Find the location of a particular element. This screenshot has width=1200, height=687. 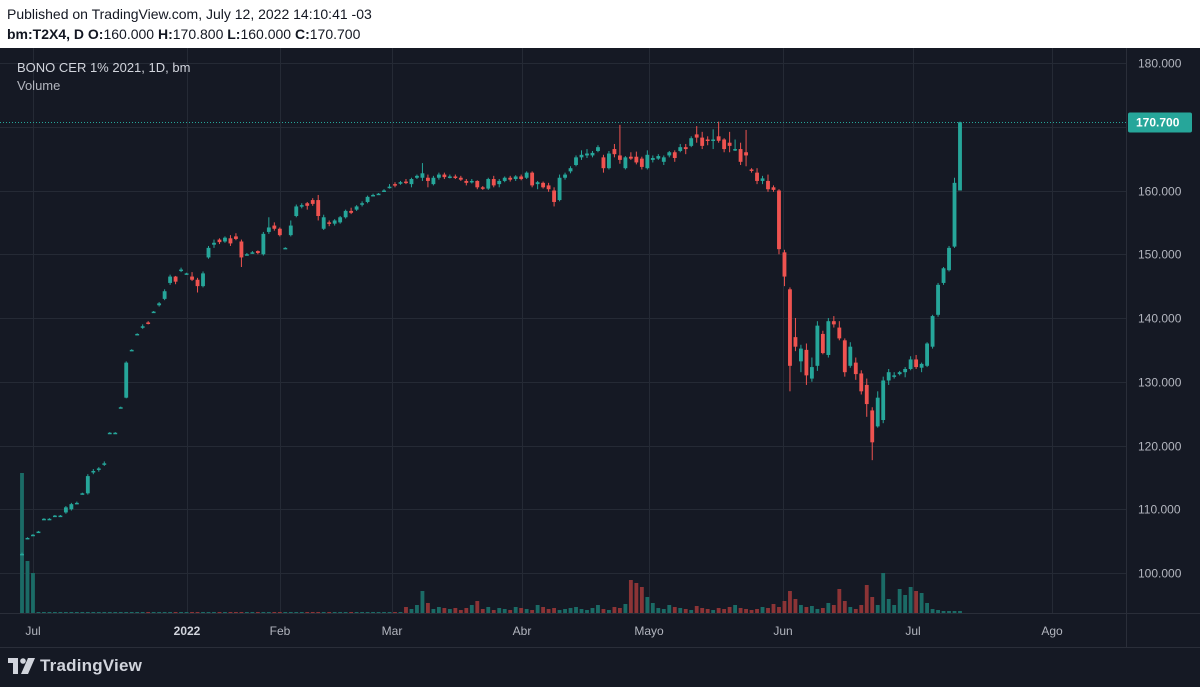

y-tick-label: 160.000 is located at coordinates (1160, 192).